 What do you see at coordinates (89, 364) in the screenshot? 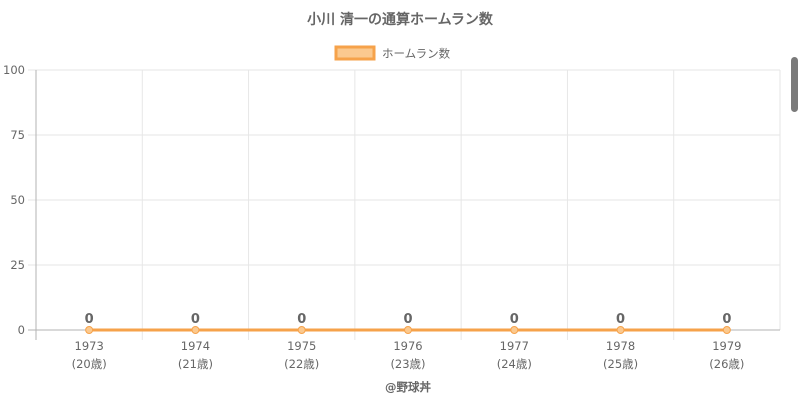
I see `x-tick-sublabel: (20歳)` at bounding box center [89, 364].